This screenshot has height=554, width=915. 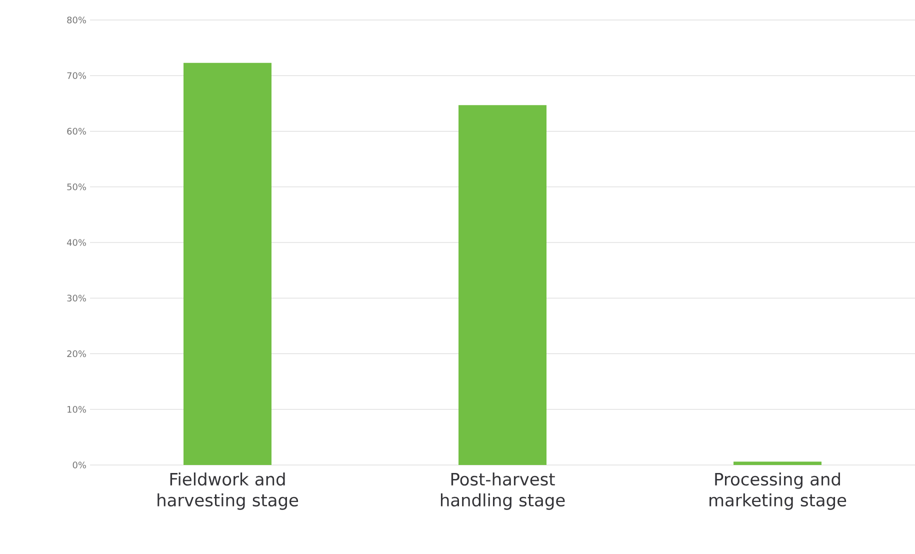 What do you see at coordinates (79, 465) in the screenshot?
I see `y-tick-label: 0%` at bounding box center [79, 465].